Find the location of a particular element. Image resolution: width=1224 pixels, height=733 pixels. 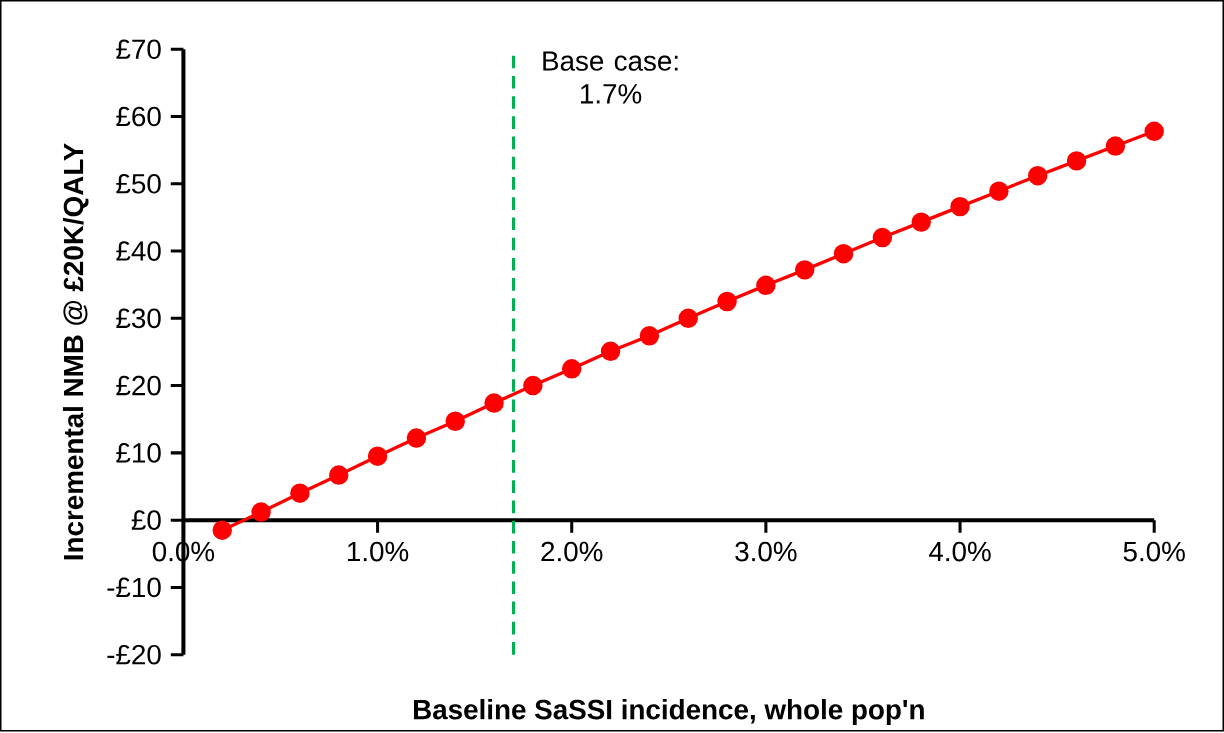

x-tick-label: 1.0% is located at coordinates (378, 551).